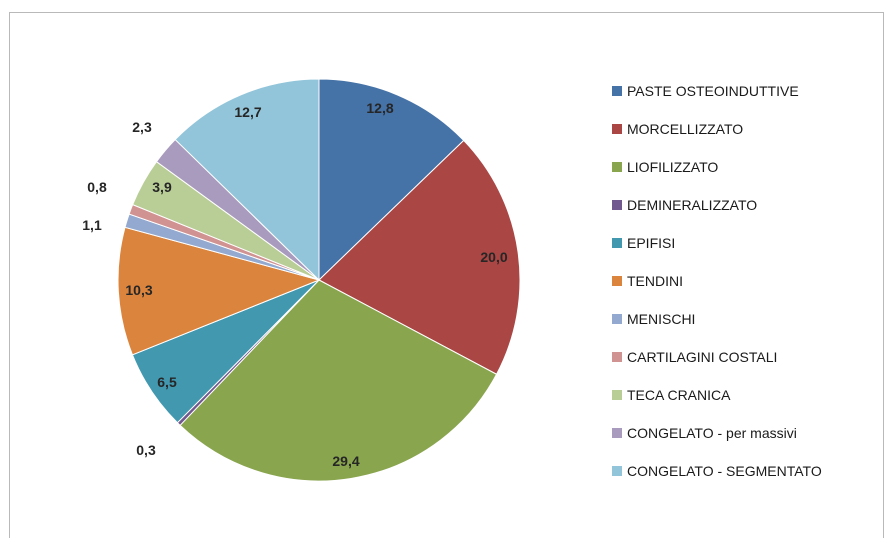 Image resolution: width=894 pixels, height=538 pixels. I want to click on legend-label: EPIFISI, so click(651, 243).